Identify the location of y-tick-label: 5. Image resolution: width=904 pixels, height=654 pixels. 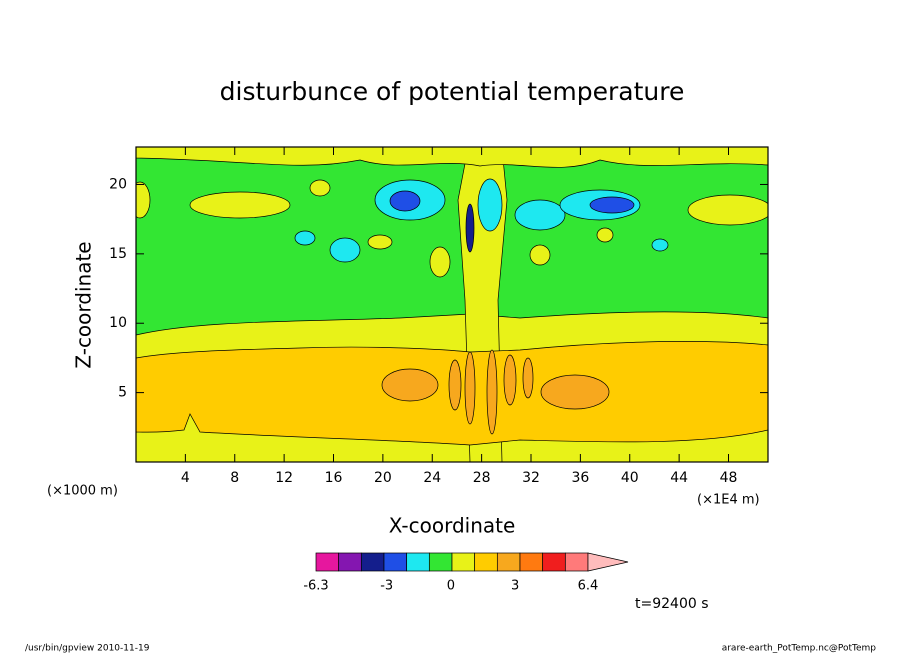
(122, 393).